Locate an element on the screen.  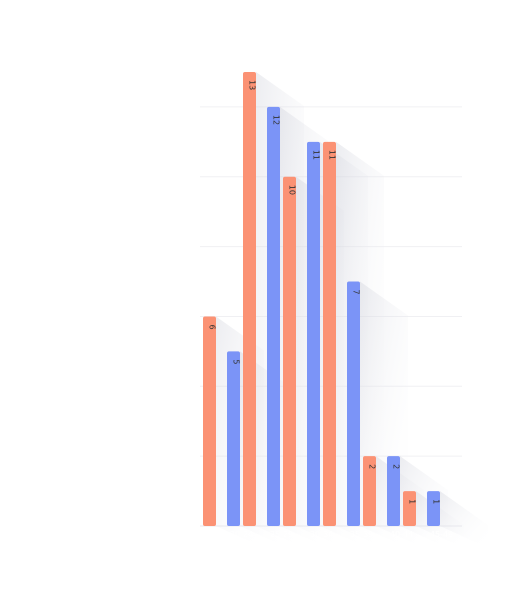
bar-35-39-series-2-value-label: 2 is located at coordinates (372, 466).